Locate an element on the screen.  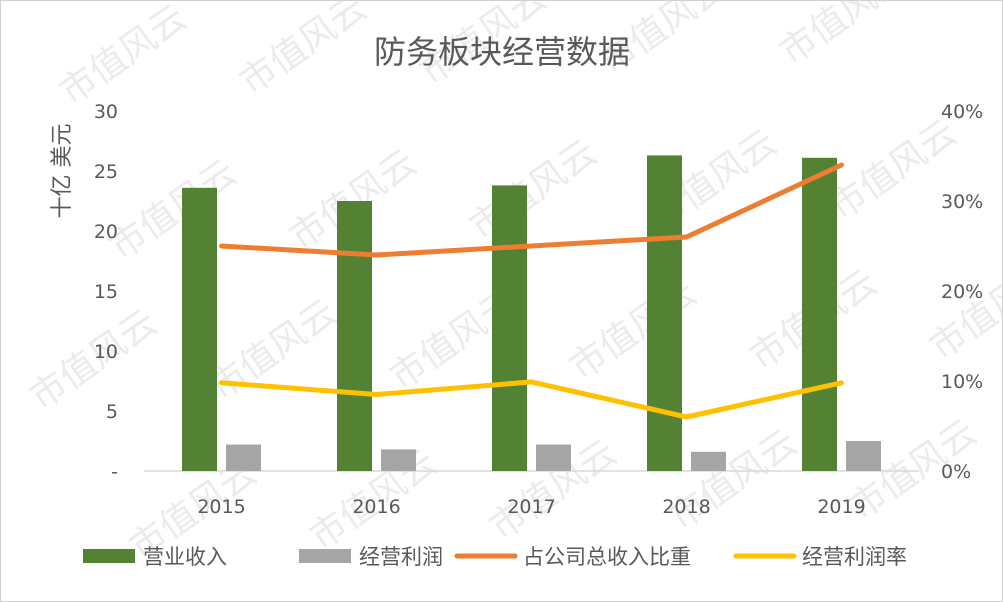
legend-label: 经营利润率 is located at coordinates (854, 557).